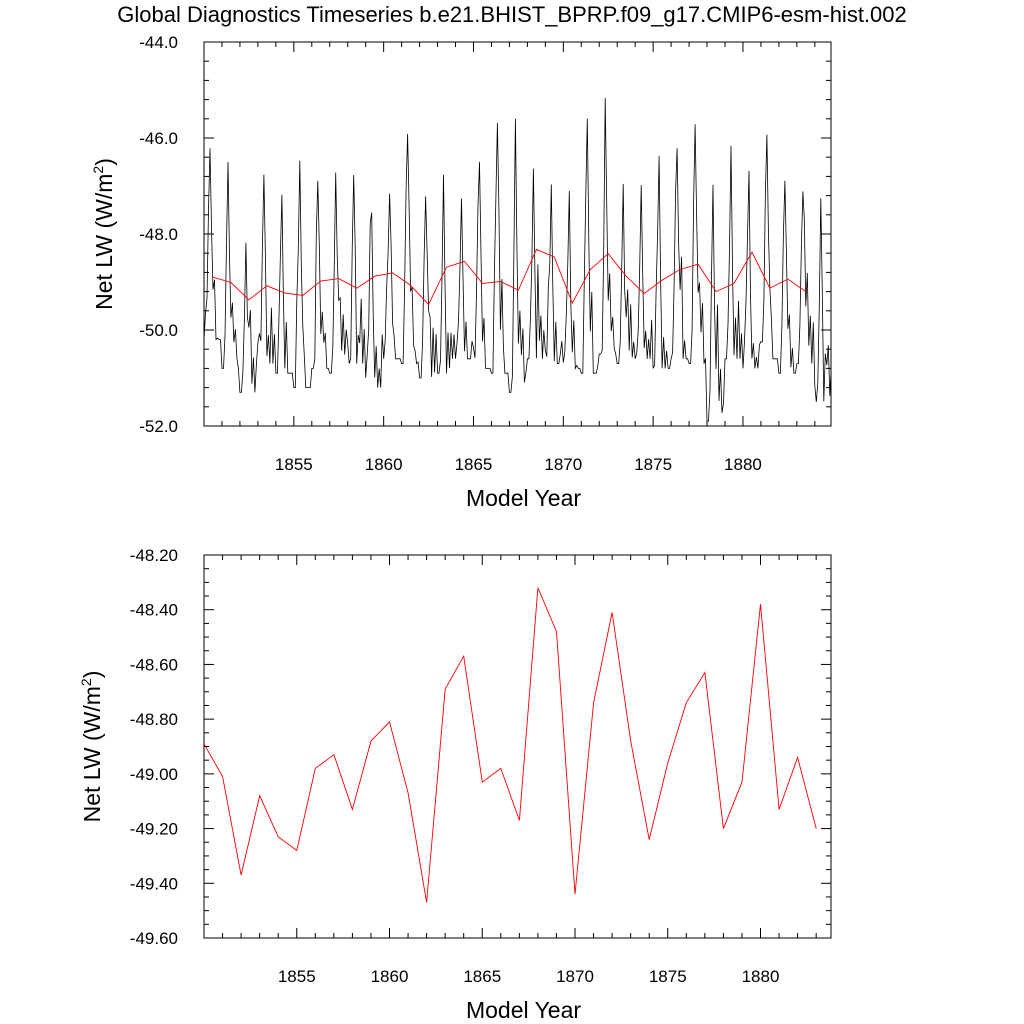 Image resolution: width=1024 pixels, height=1024 pixels. Describe the element at coordinates (154, 829) in the screenshot. I see `y-tick-label: -49.20` at that location.